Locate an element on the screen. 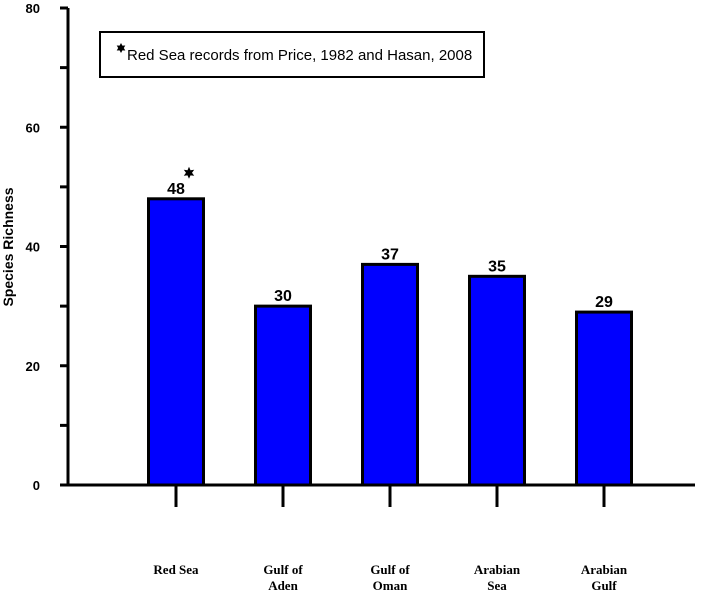  bar-data-label: 29 is located at coordinates (604, 302).